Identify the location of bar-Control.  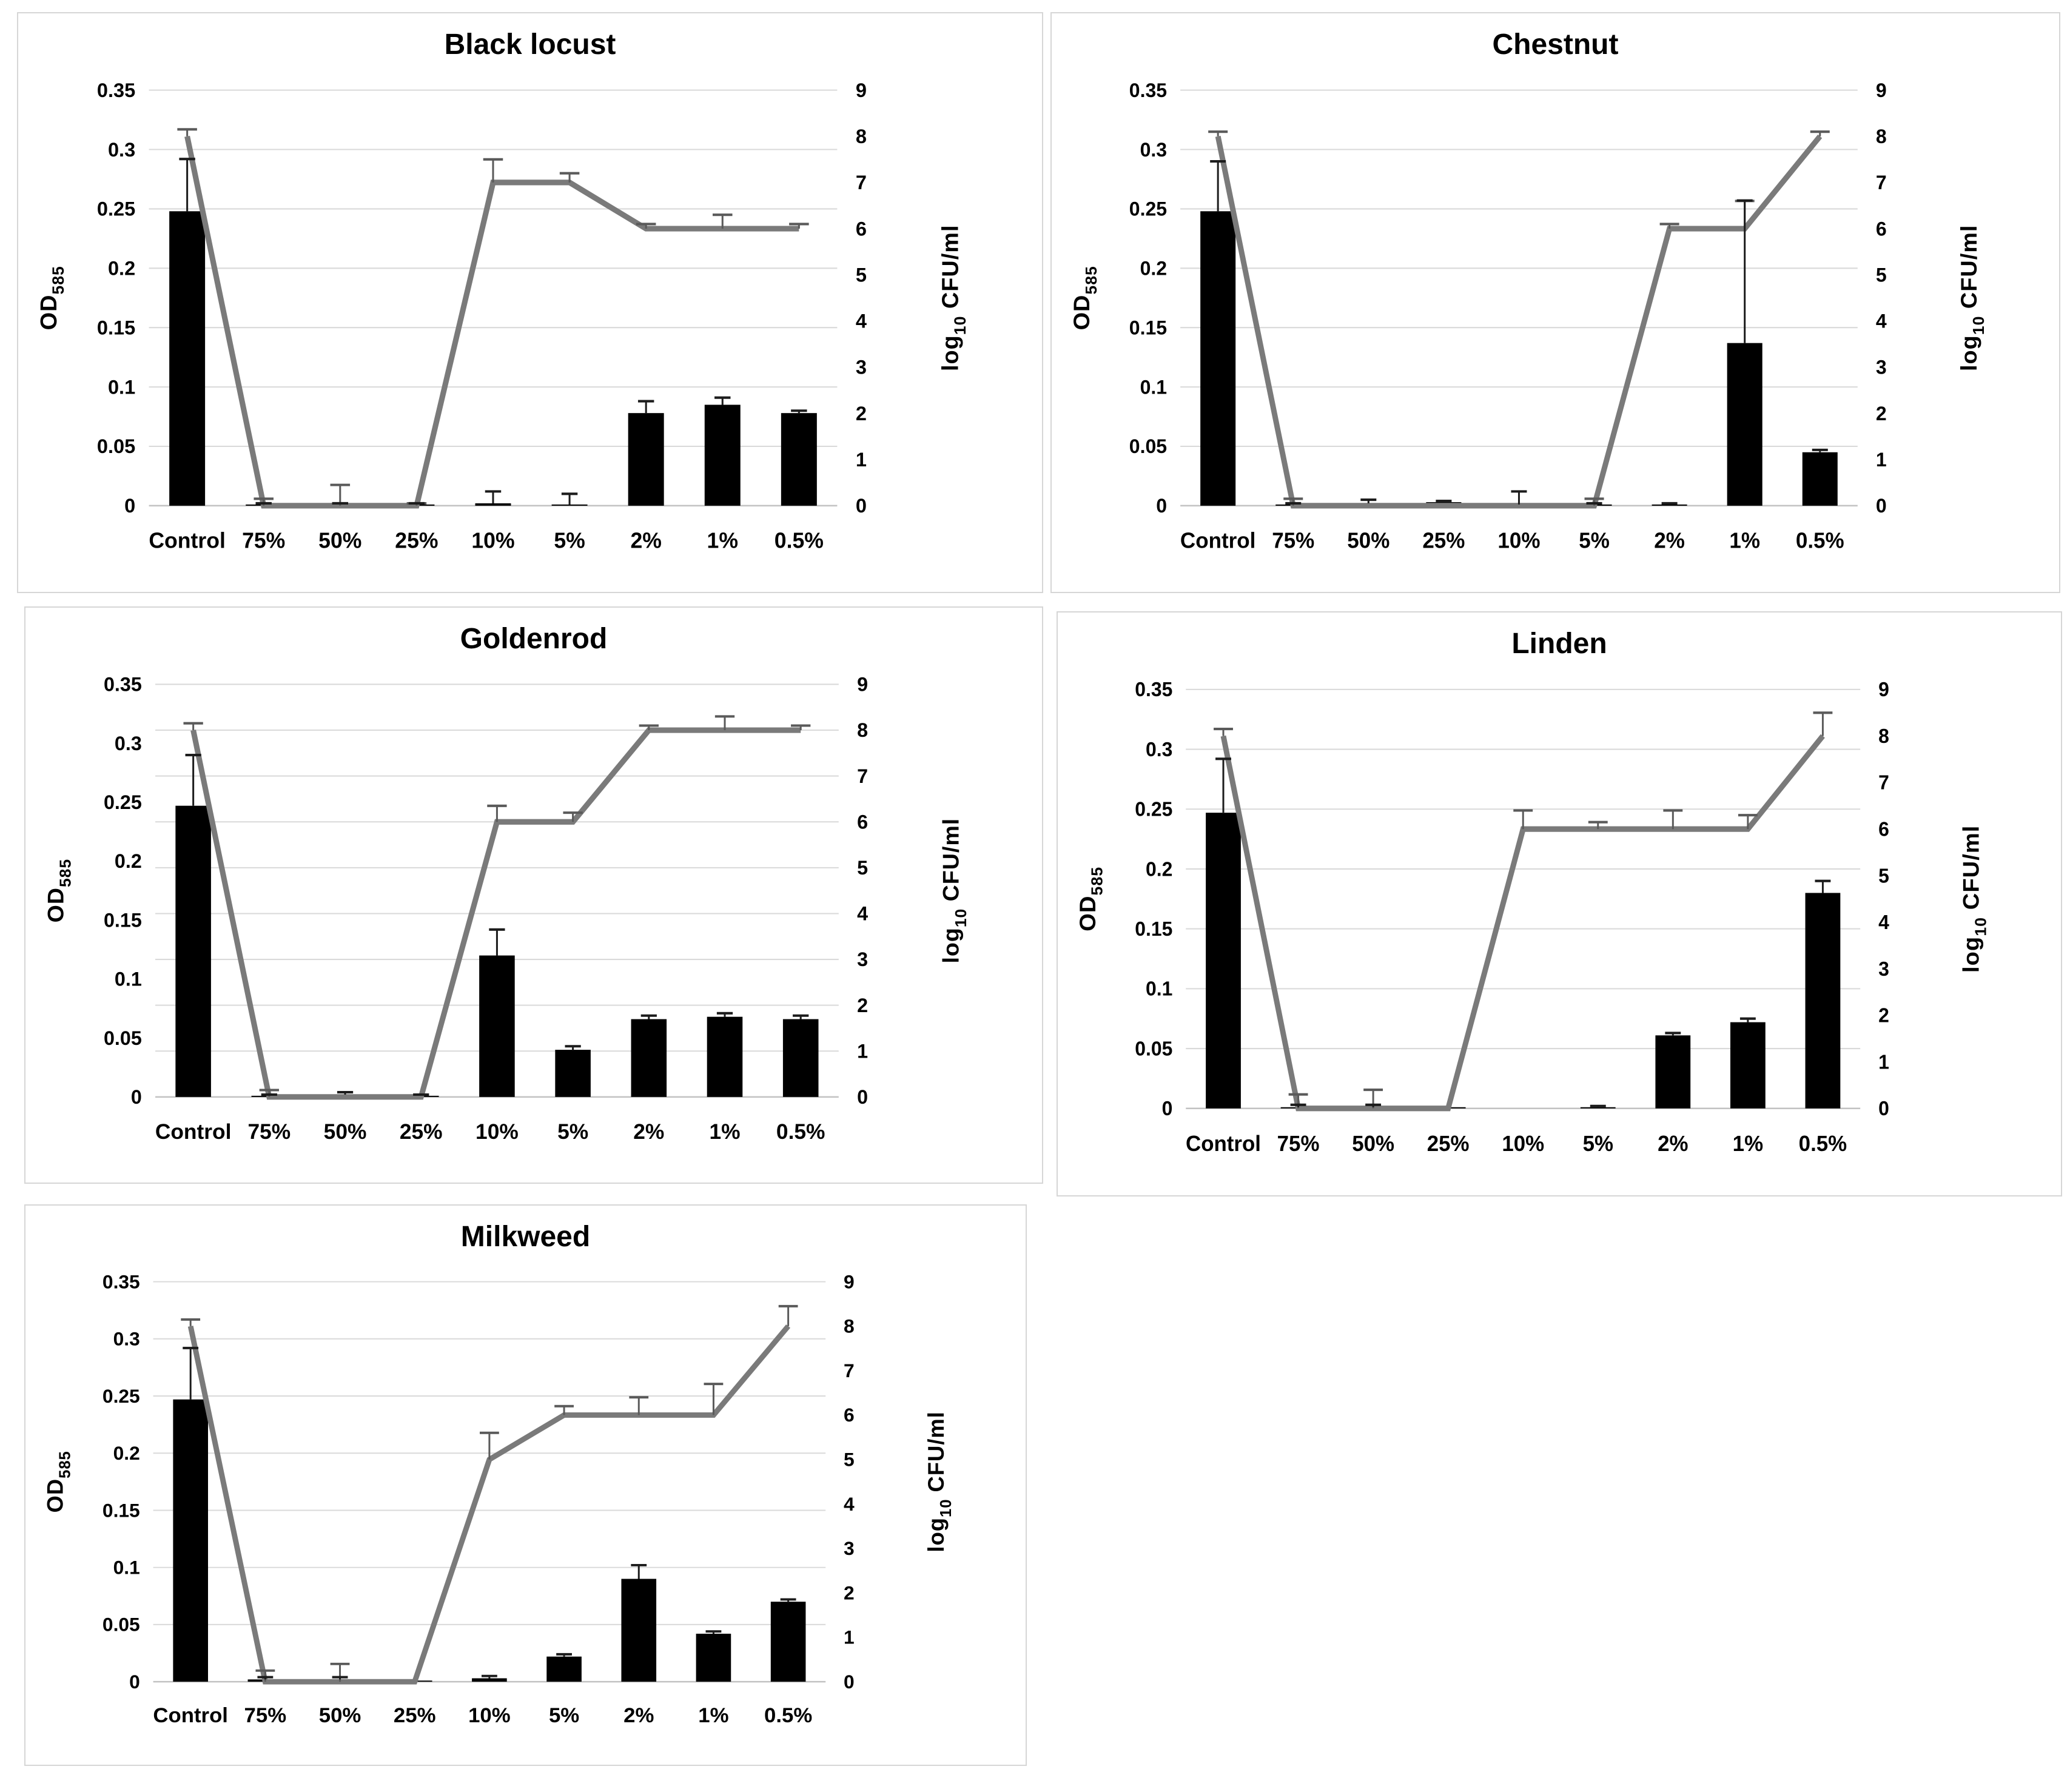
(1223, 961).